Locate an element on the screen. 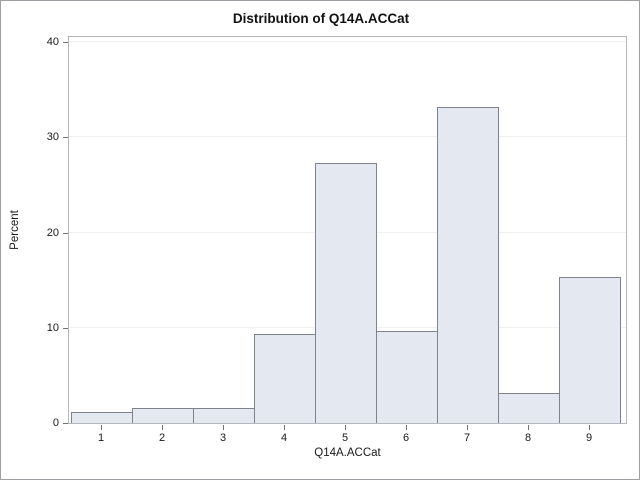  x-tick-label-1: 1 is located at coordinates (101, 438).